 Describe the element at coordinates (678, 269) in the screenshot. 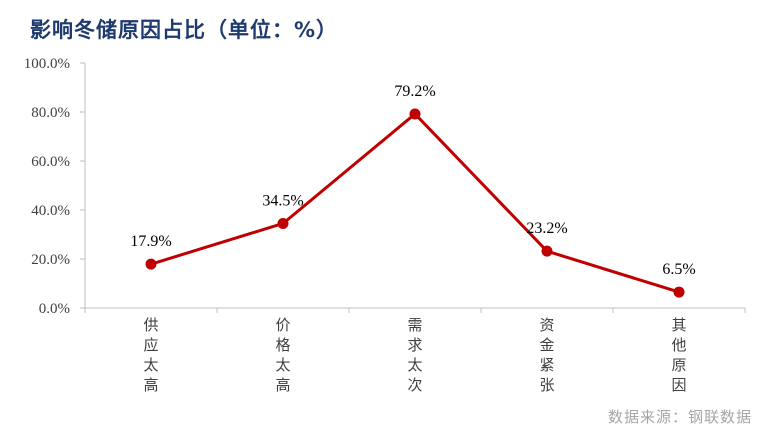

I see `data-label: 6.5%` at that location.